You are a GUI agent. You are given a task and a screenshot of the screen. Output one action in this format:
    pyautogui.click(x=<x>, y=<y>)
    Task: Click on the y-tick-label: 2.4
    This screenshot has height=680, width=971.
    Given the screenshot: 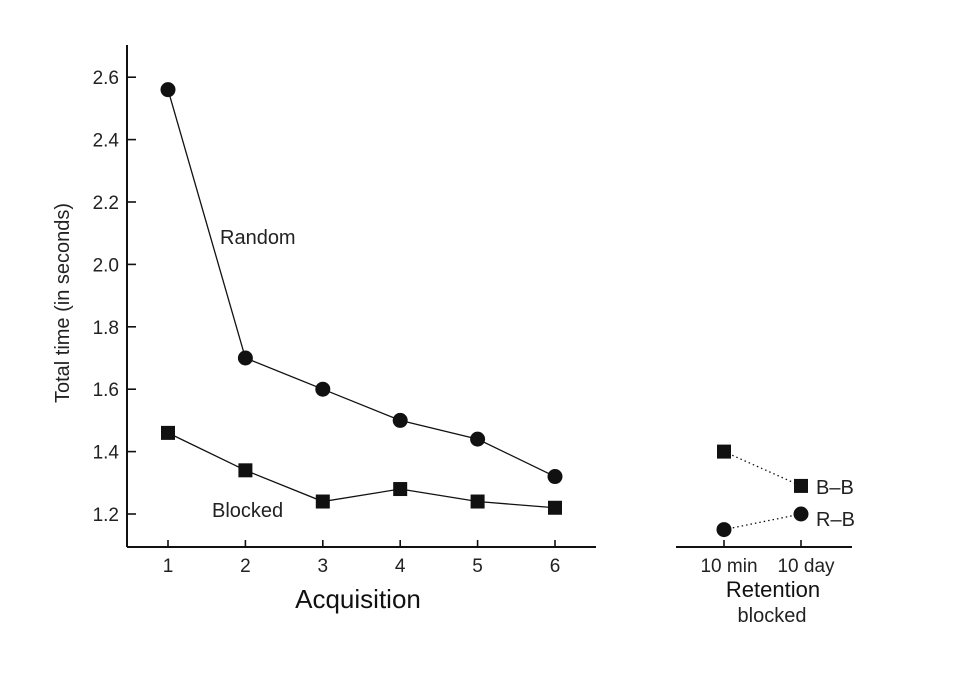 What is the action you would take?
    pyautogui.click(x=106, y=141)
    